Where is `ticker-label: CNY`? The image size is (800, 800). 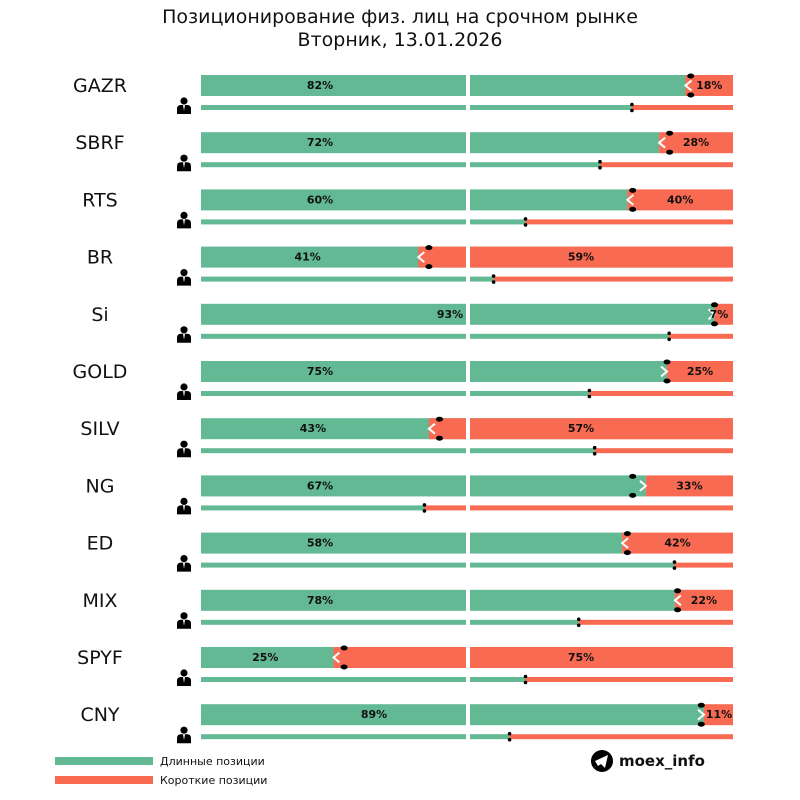 ticker-label: CNY is located at coordinates (99, 715).